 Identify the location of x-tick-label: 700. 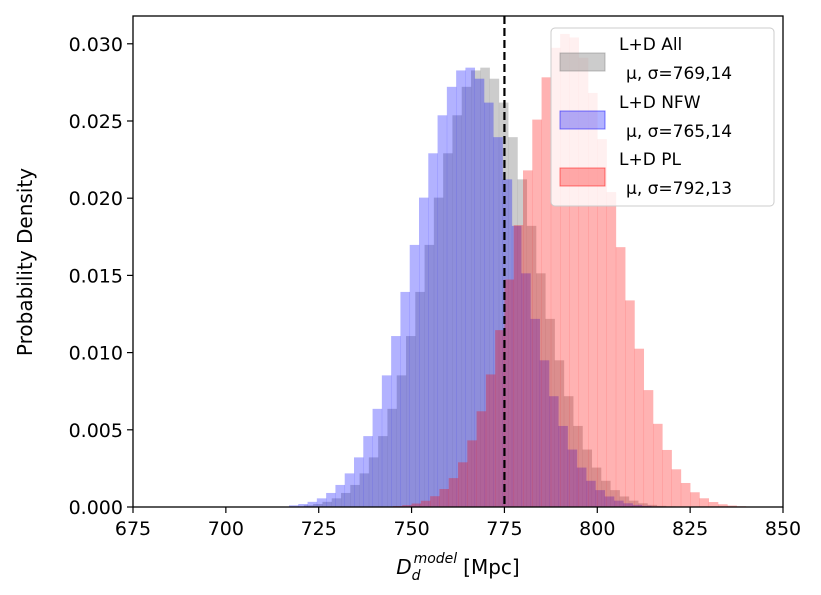
(226, 529).